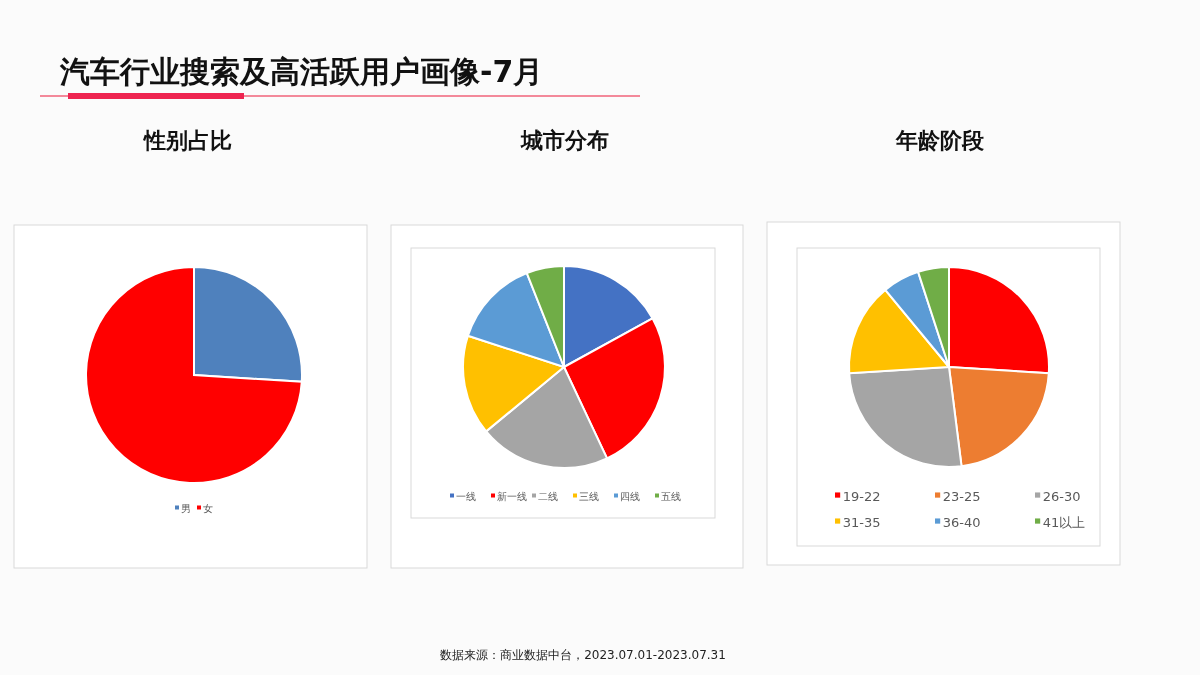  I want to click on legend-label: 新一线, so click(512, 496).